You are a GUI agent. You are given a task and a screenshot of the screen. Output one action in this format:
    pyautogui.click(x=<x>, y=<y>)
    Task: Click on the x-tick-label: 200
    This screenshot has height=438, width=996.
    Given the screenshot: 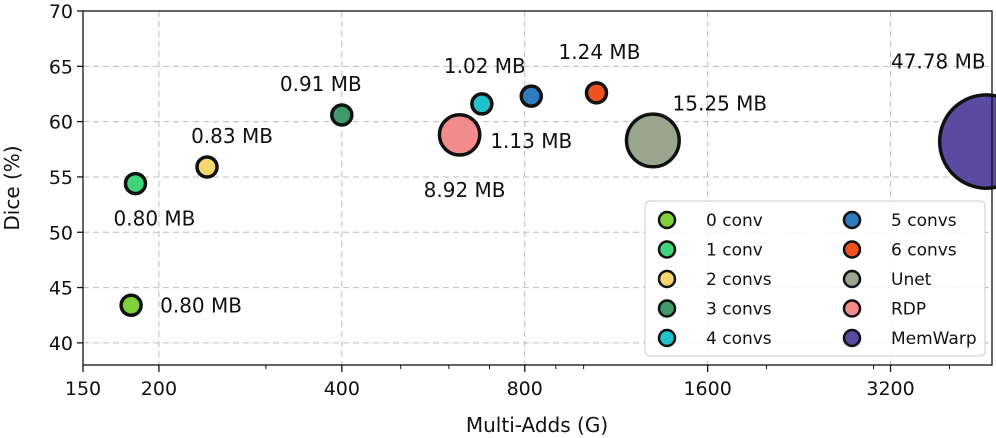 What is the action you would take?
    pyautogui.click(x=159, y=389)
    